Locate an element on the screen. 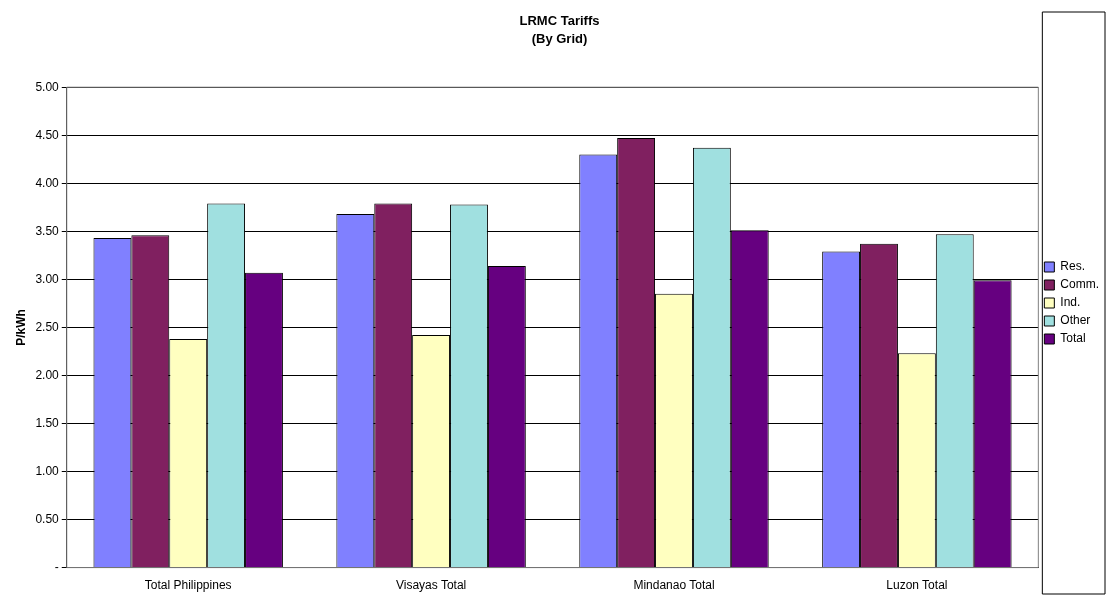 This screenshot has width=1119, height=606. y-tick-label: 4.50 is located at coordinates (47, 134).